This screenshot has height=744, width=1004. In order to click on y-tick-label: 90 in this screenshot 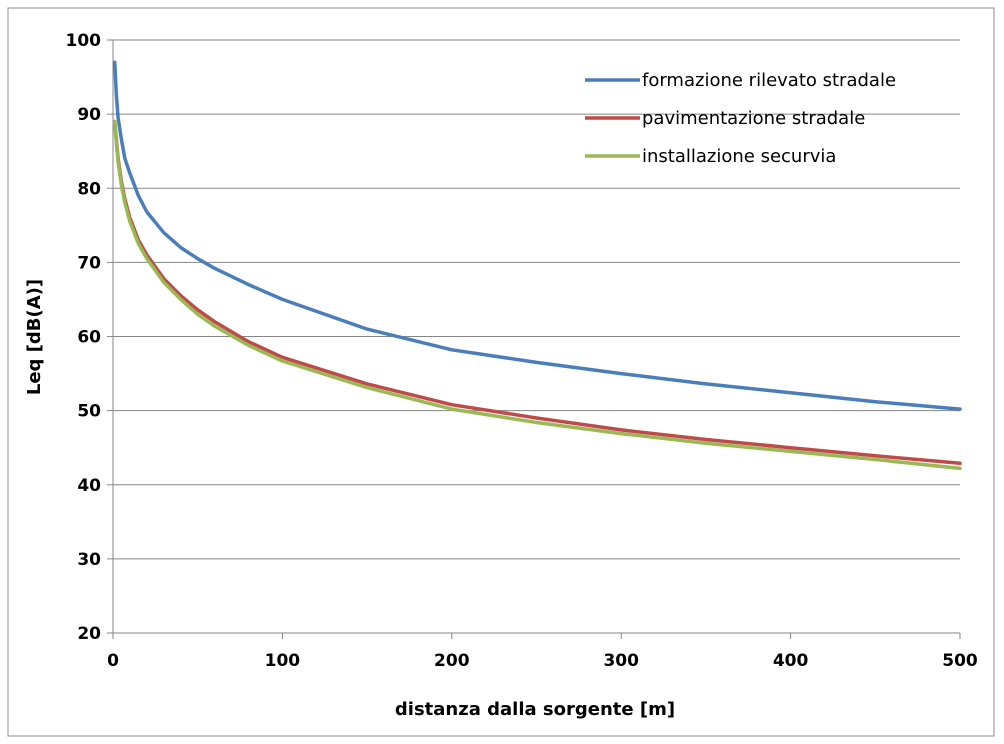, I will do `click(89, 115)`.